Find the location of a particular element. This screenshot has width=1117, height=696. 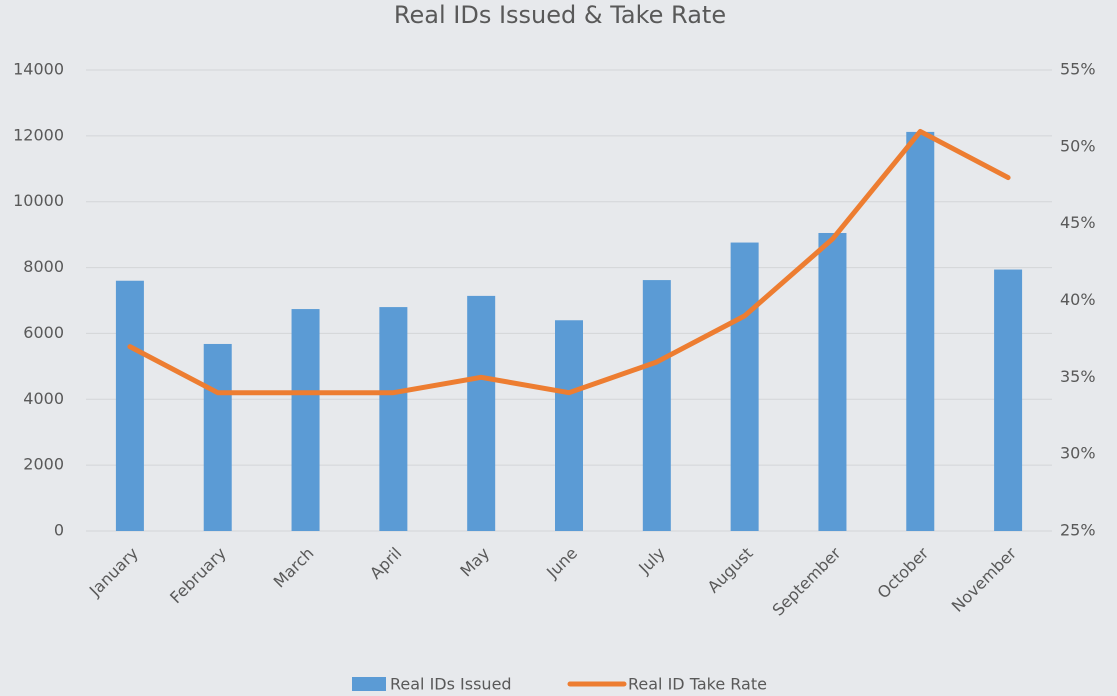

y2-tick-label: 40% is located at coordinates (1078, 299).